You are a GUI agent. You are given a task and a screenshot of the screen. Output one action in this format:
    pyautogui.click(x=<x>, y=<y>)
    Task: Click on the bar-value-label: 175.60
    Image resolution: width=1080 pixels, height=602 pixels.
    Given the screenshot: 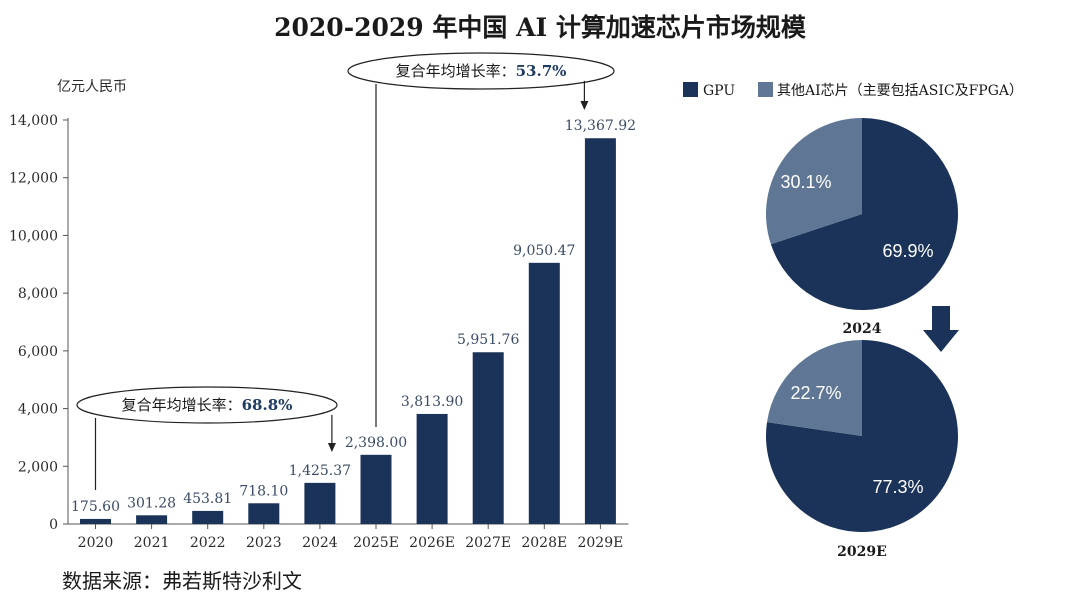 What is the action you would take?
    pyautogui.click(x=95, y=507)
    